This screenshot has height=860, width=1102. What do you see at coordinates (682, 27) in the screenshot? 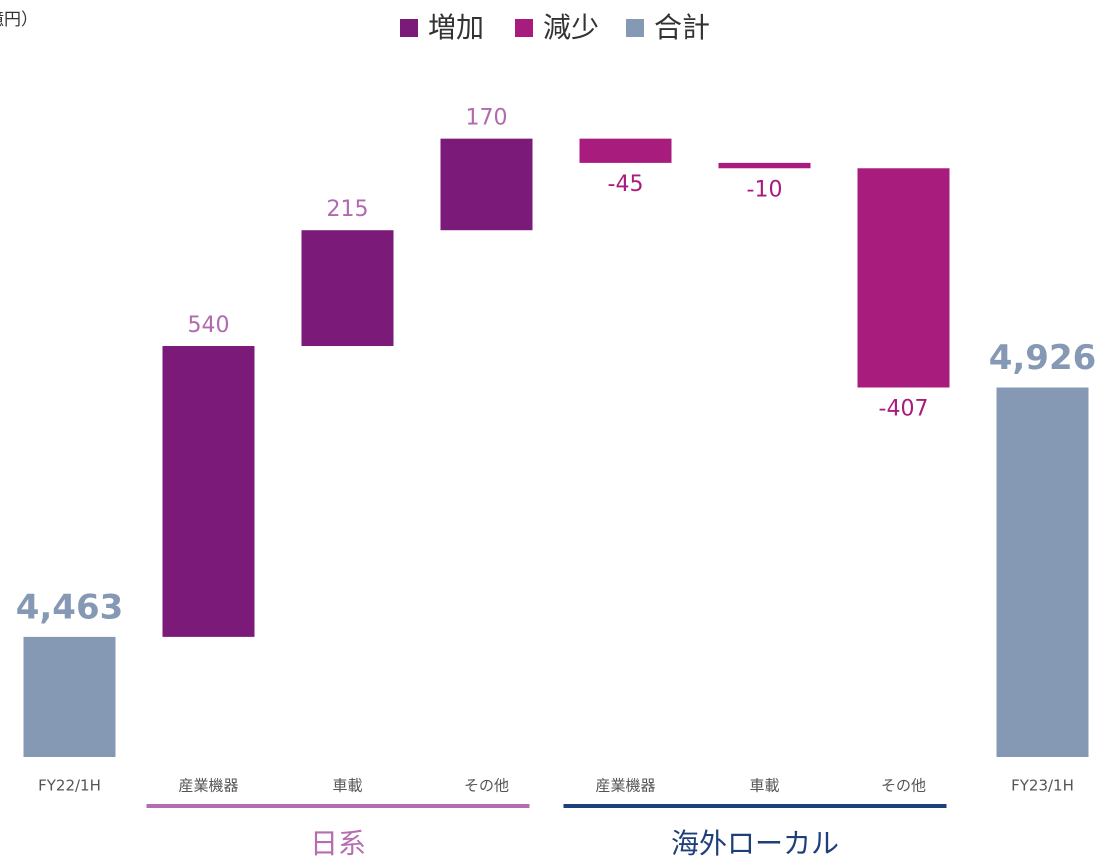
I see `legend-label: 合計` at bounding box center [682, 27].